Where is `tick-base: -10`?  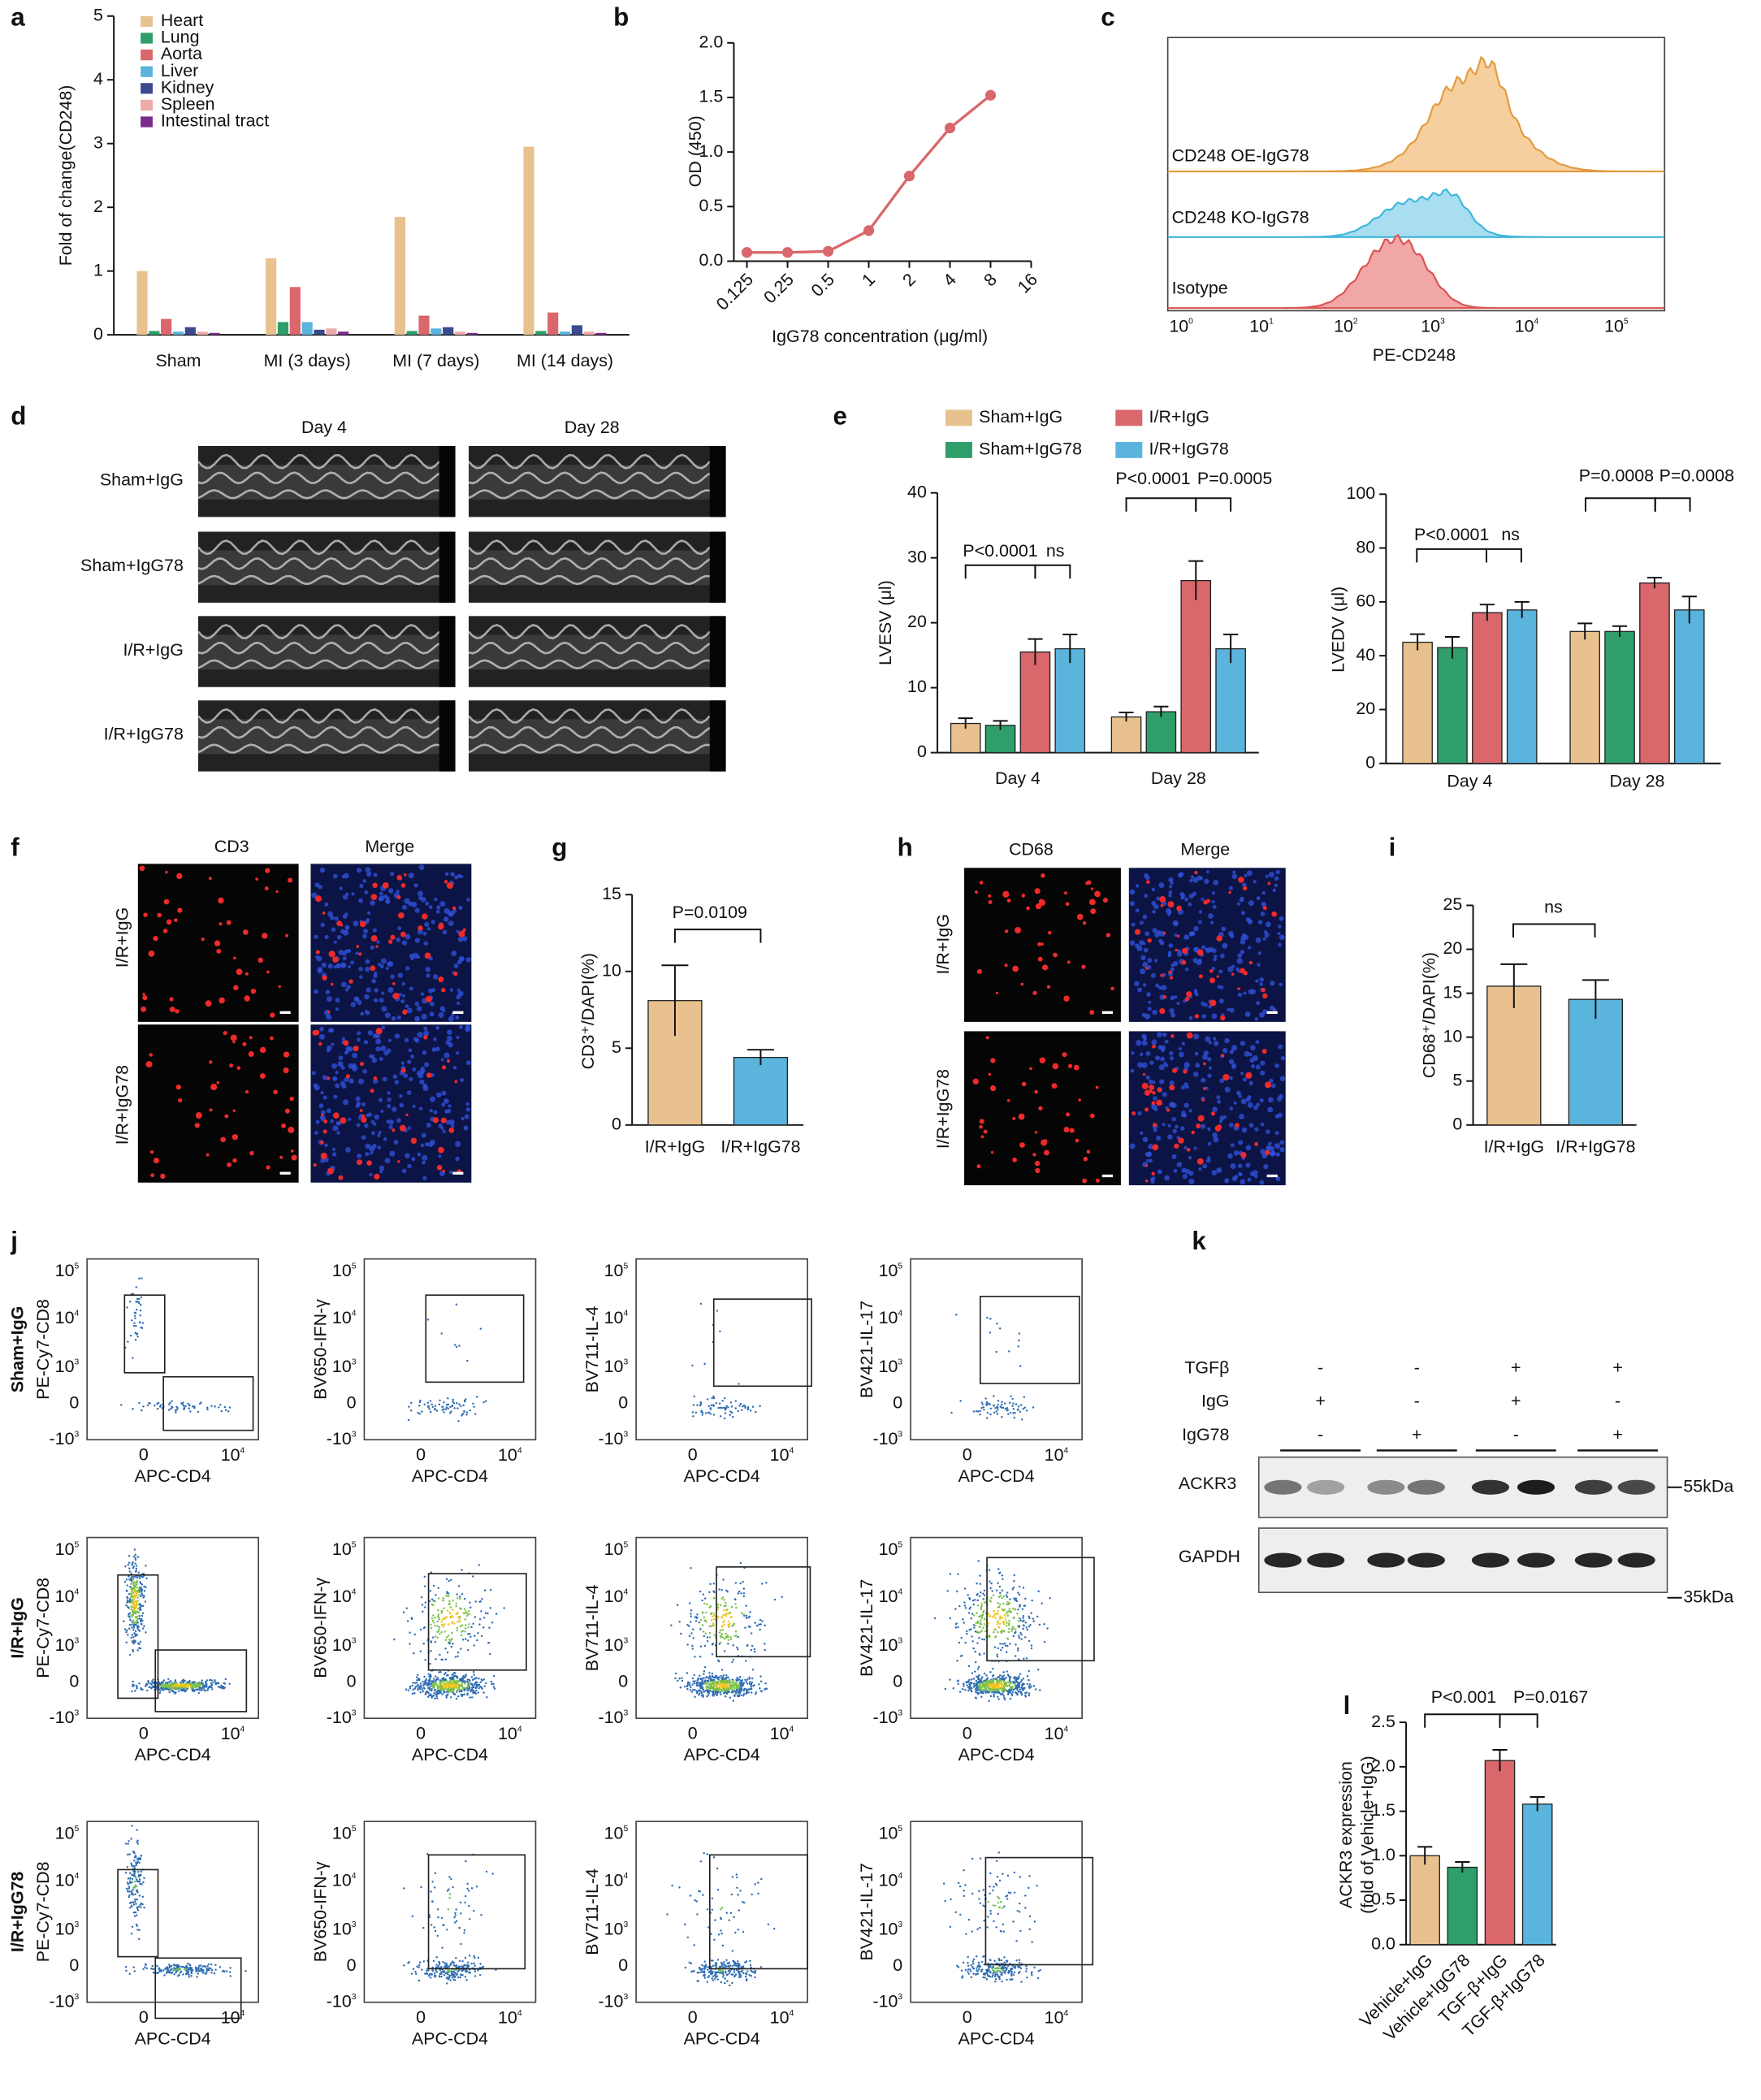
tick-base: -10 is located at coordinates (339, 1717).